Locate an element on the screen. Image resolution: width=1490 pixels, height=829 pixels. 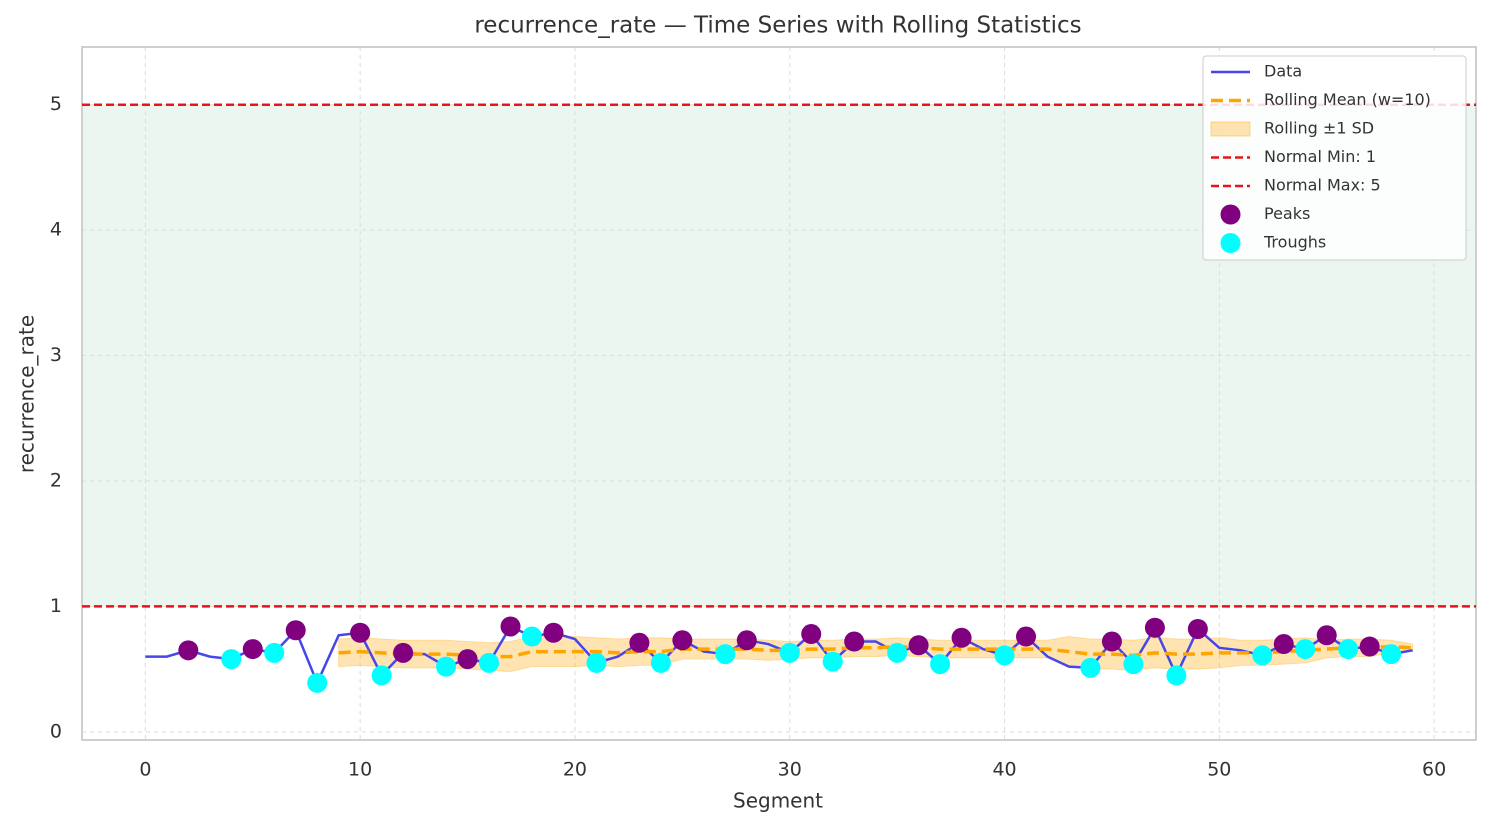
y-tick-label: 4 is located at coordinates (56, 230).